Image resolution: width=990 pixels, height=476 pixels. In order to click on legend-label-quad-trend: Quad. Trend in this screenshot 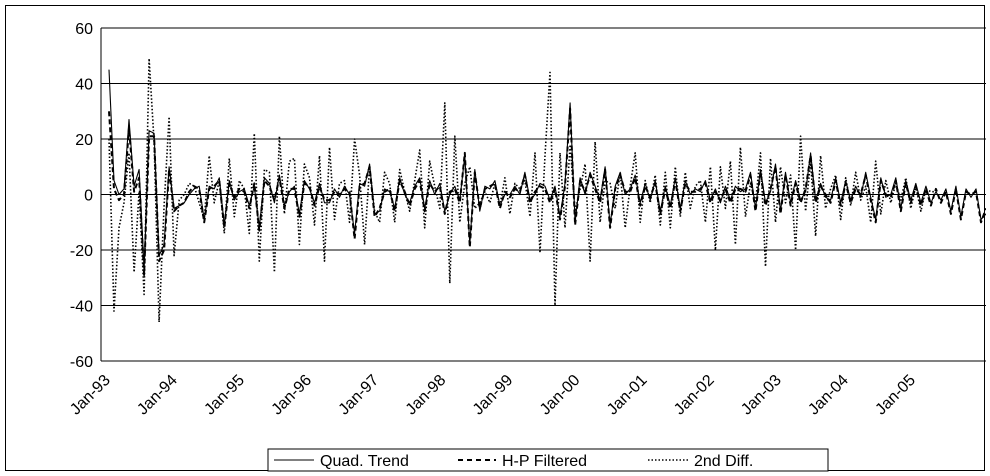, I will do `click(364, 461)`.